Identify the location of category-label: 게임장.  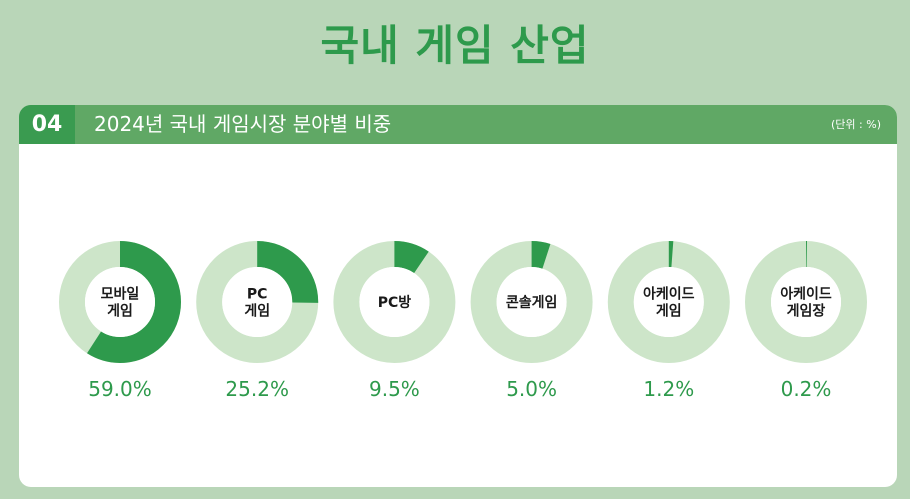
(806, 311).